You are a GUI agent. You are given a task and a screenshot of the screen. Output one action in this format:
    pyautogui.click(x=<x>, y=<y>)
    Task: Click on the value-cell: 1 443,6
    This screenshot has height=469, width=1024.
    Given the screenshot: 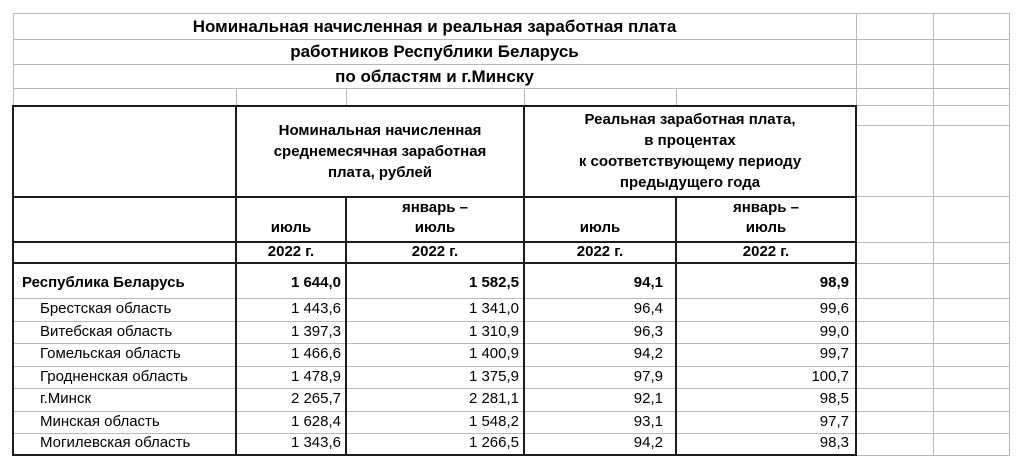 What is the action you would take?
    pyautogui.click(x=291, y=310)
    